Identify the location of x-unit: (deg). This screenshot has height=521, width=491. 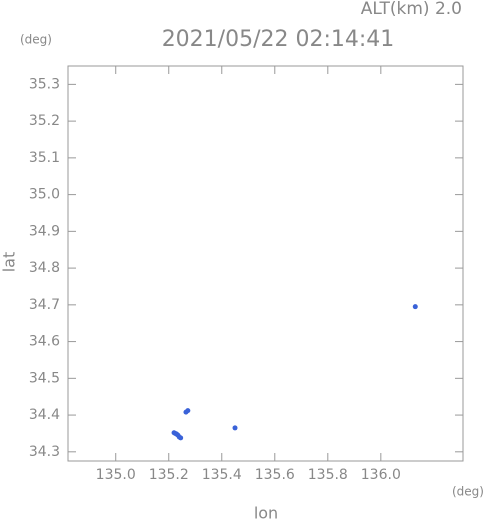
(468, 492).